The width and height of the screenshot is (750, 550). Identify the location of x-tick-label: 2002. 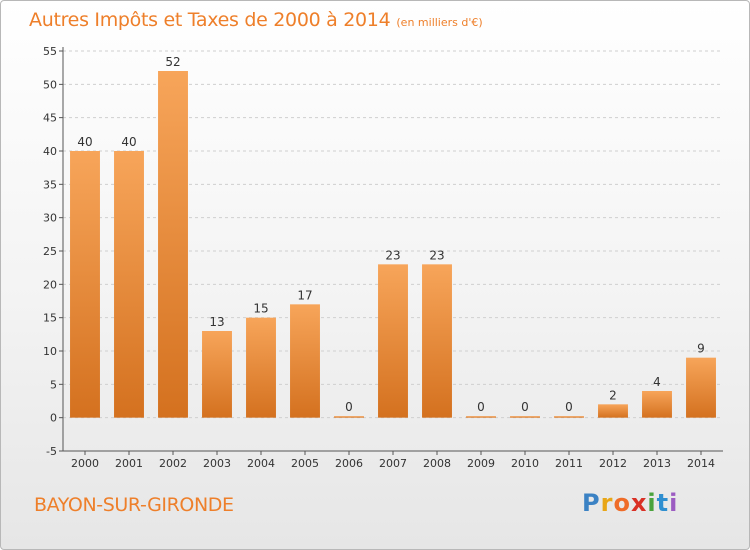
(173, 463).